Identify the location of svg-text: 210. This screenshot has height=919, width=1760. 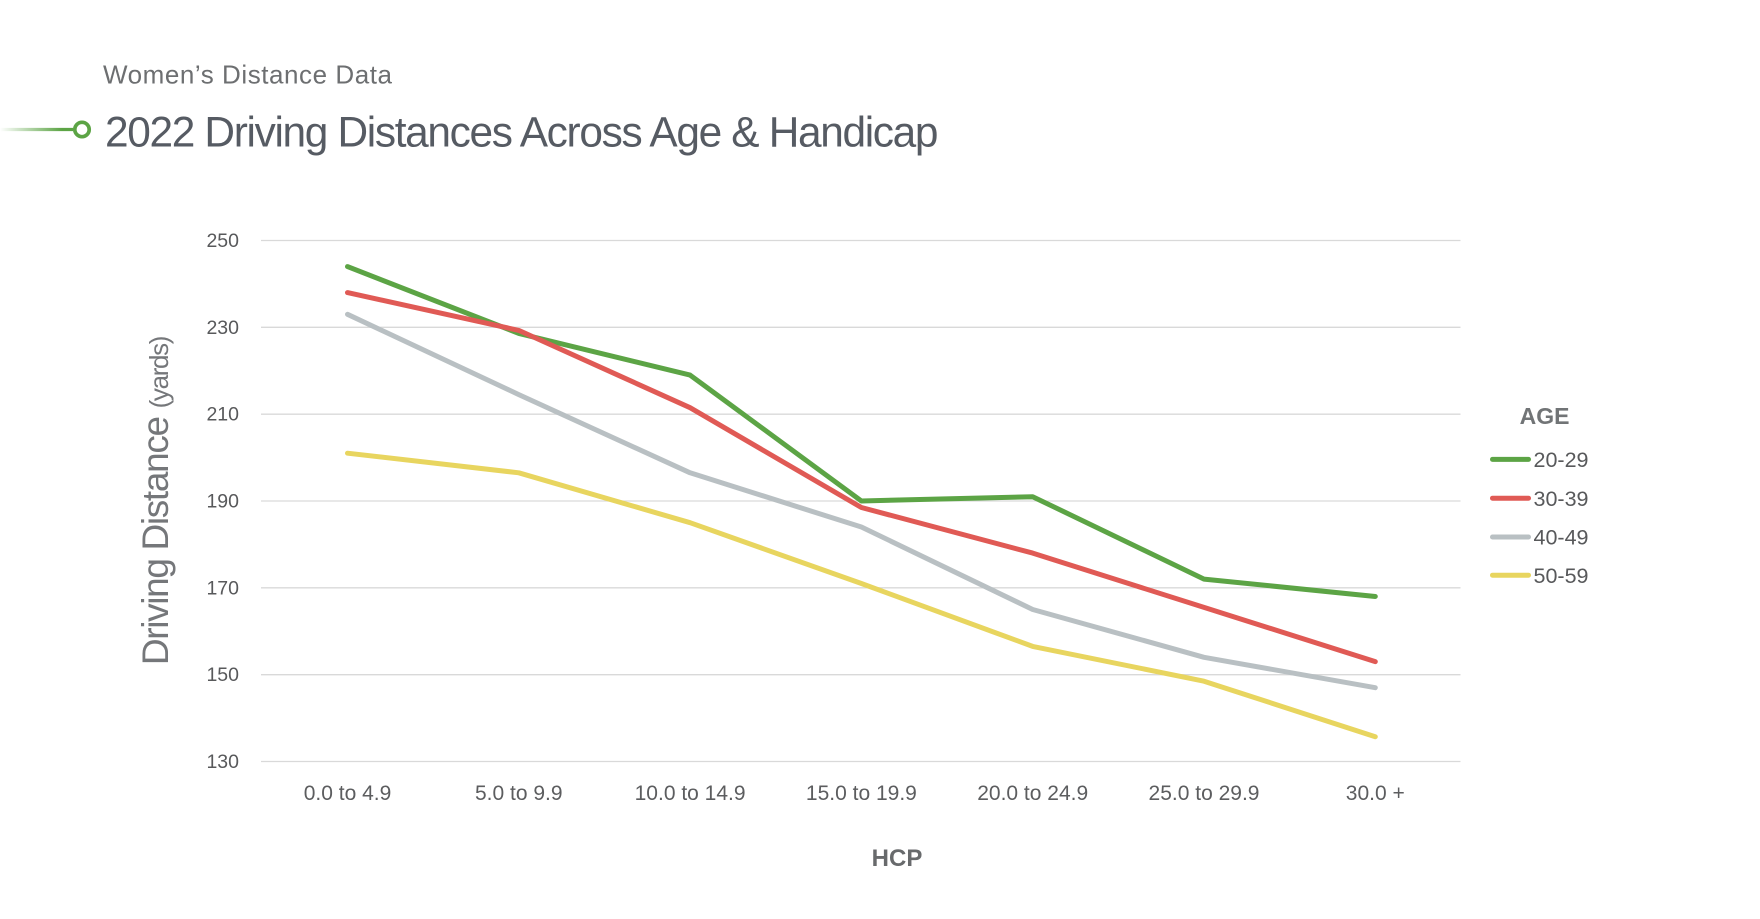
(222, 415).